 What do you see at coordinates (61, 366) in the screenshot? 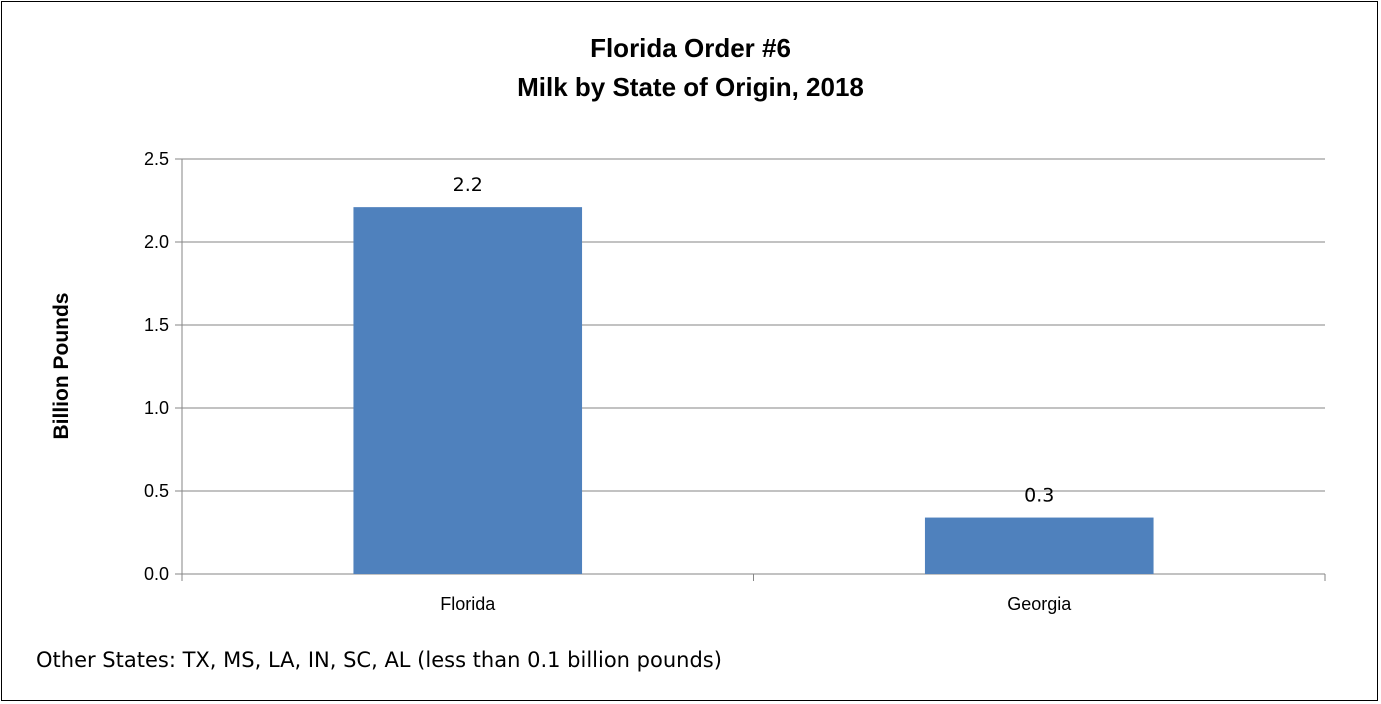
I see `y-axis-title: Billion Pounds` at bounding box center [61, 366].